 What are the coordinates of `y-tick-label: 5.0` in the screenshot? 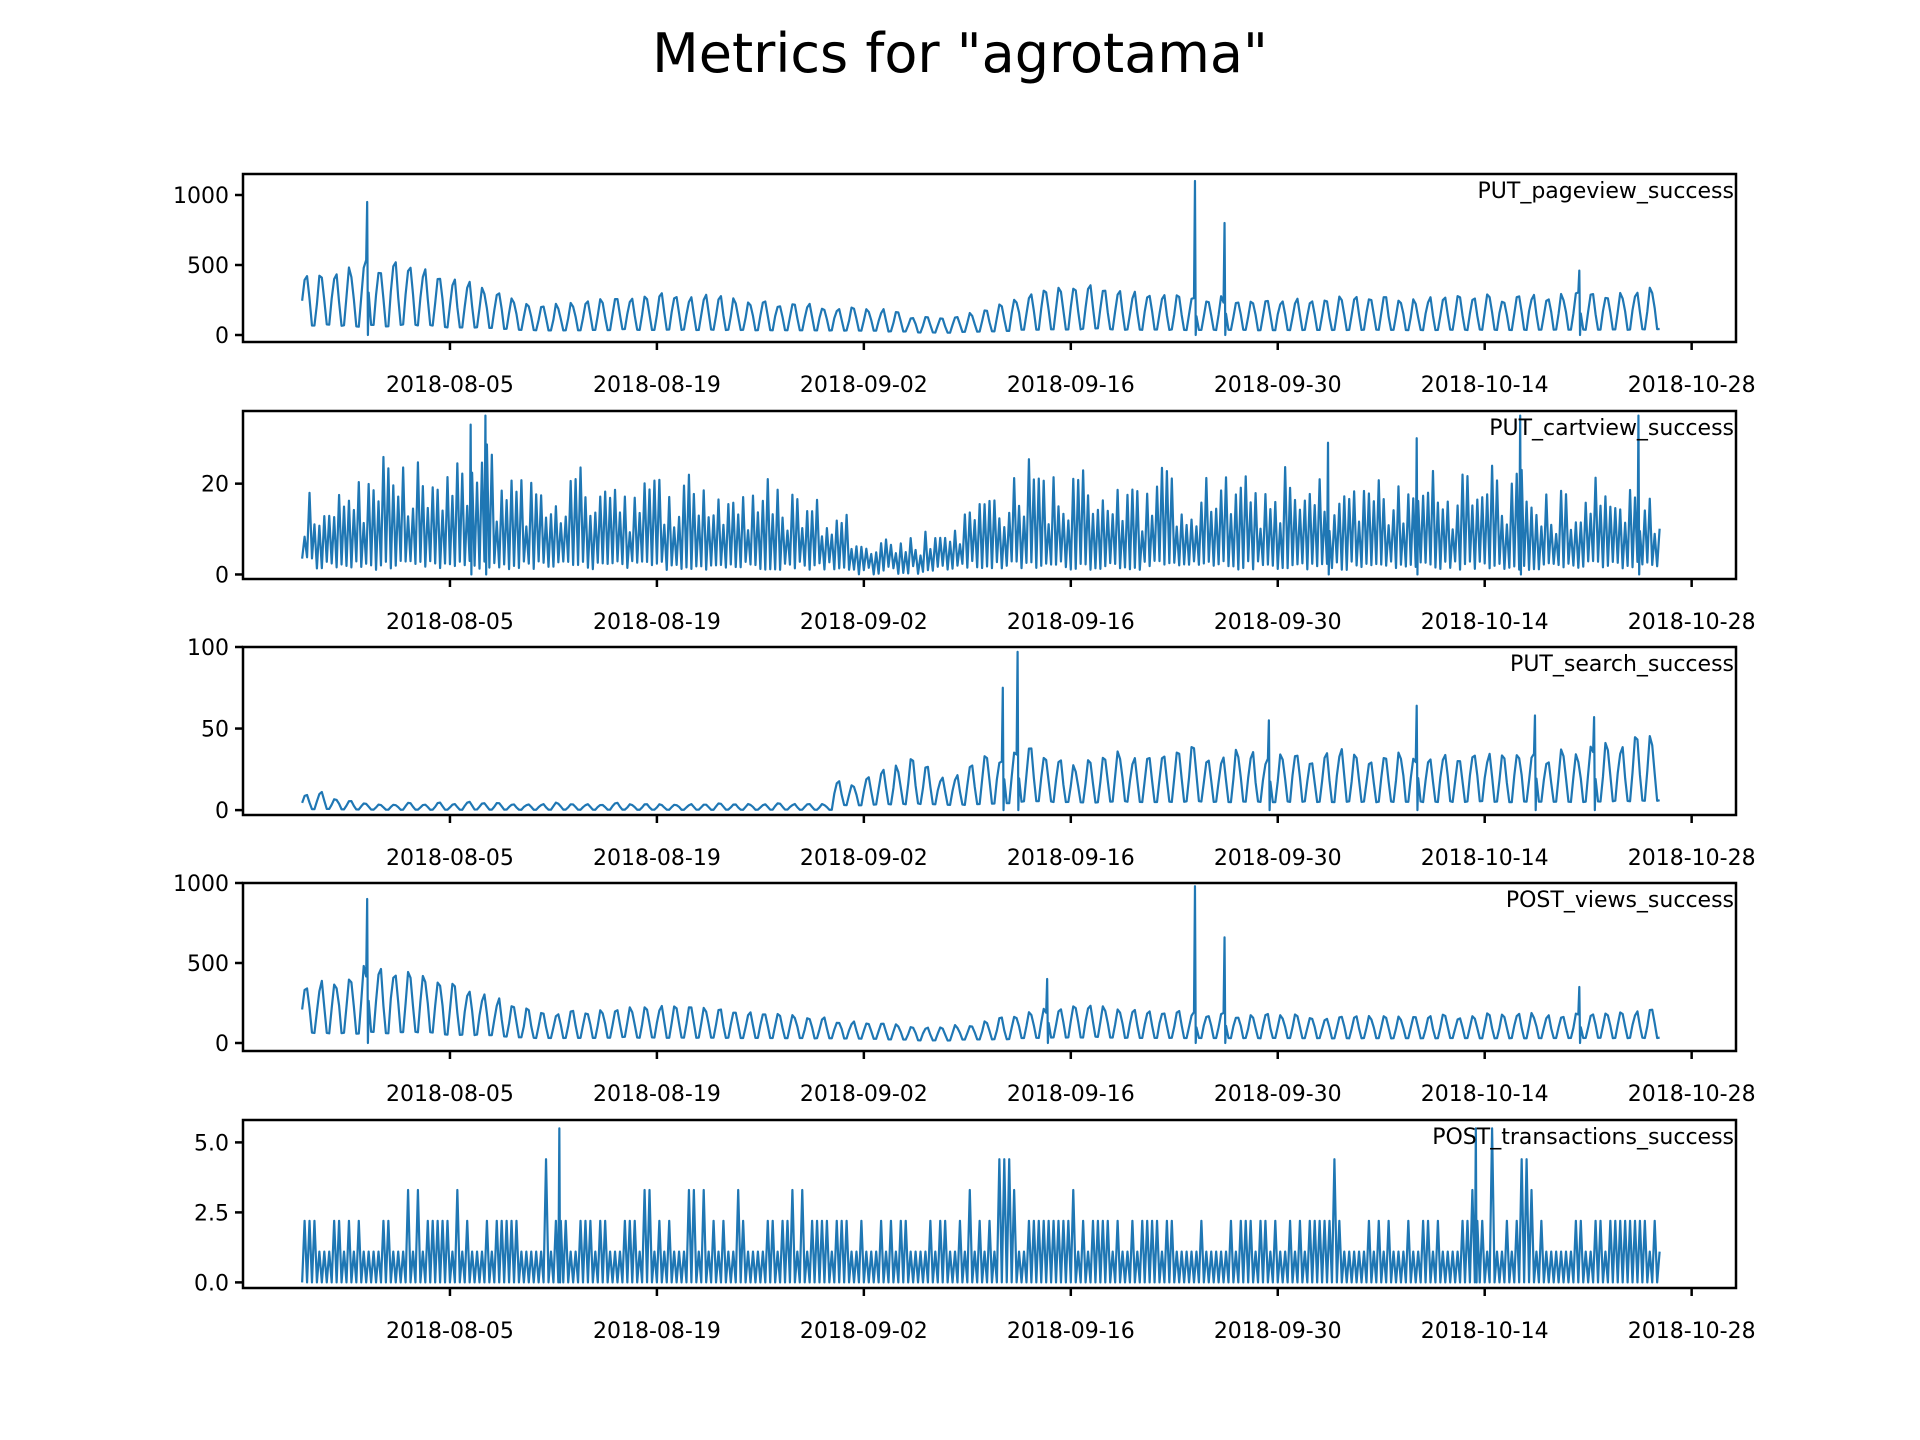 It's located at (211, 1143).